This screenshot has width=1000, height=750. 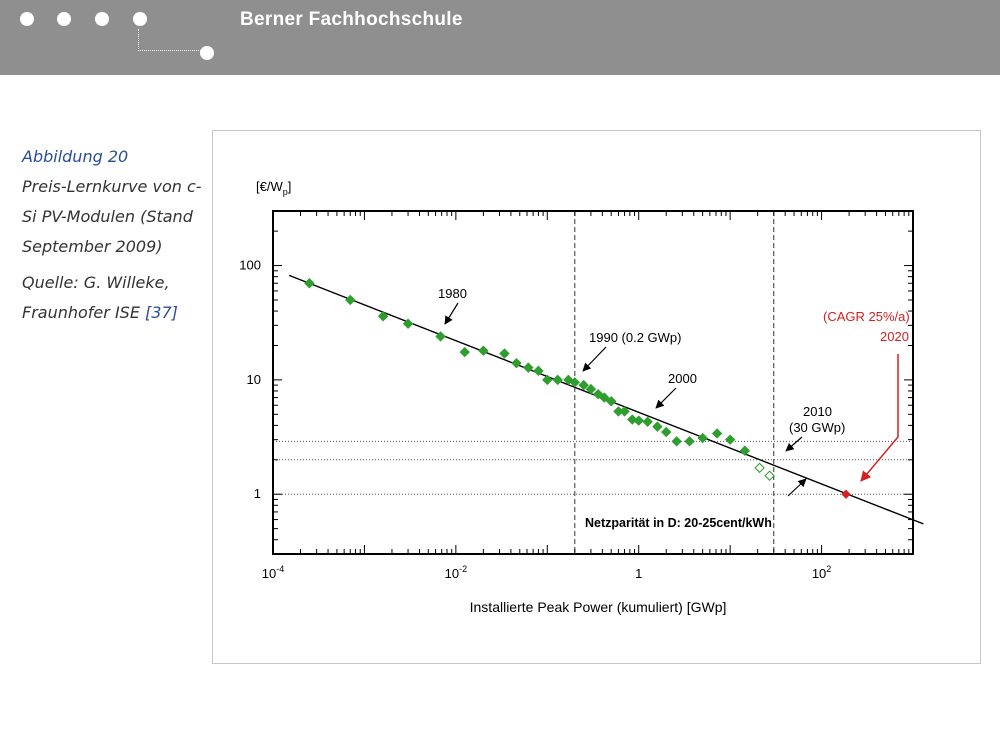 What do you see at coordinates (866, 316) in the screenshot?
I see `annotation-cagr: (CAGR 25%/a)` at bounding box center [866, 316].